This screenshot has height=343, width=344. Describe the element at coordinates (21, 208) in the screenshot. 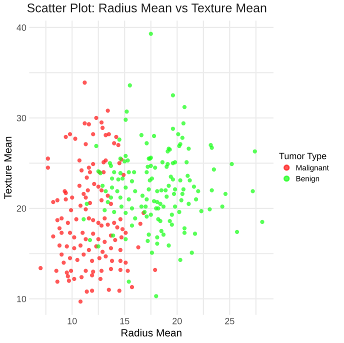

I see `y-tick-label: 20` at that location.